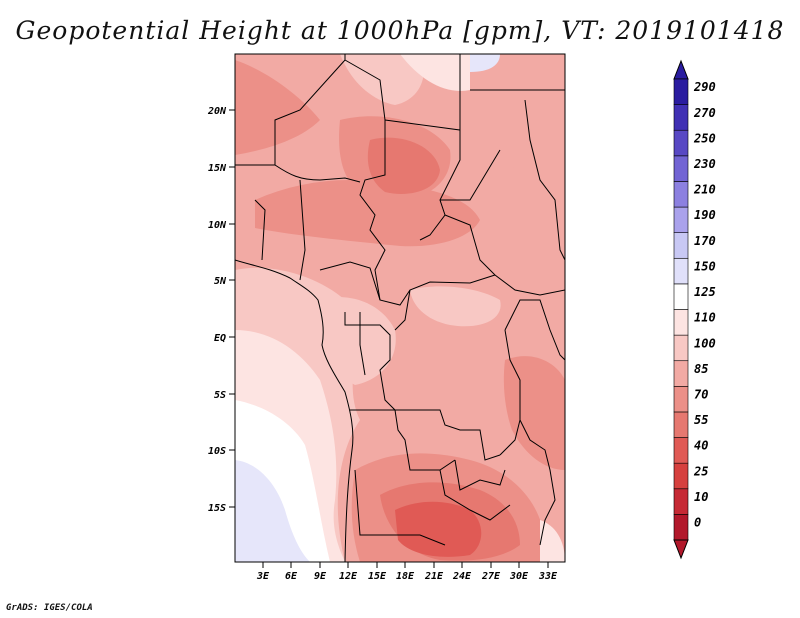 The image size is (800, 618). I want to click on lat-label: EQ, so click(220, 338).